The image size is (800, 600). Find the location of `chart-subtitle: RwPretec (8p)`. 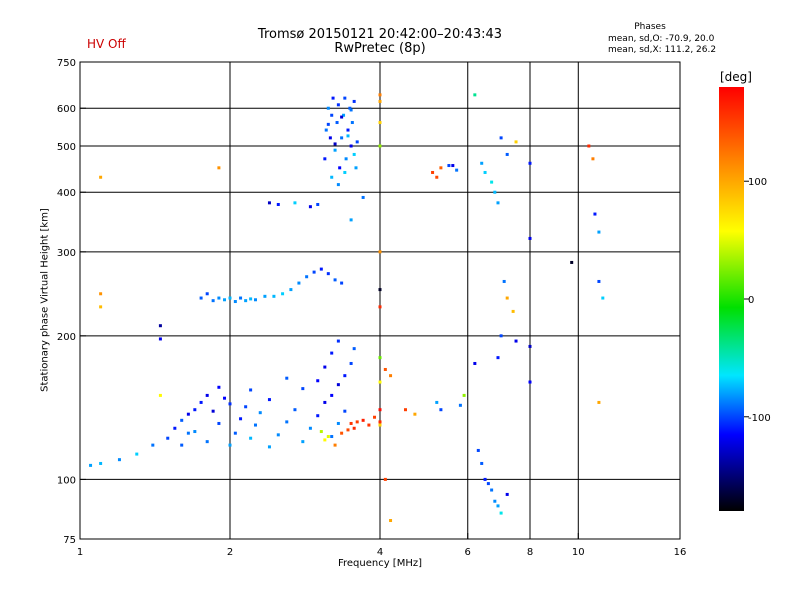

chart-subtitle: RwPretec (8p) is located at coordinates (380, 48).